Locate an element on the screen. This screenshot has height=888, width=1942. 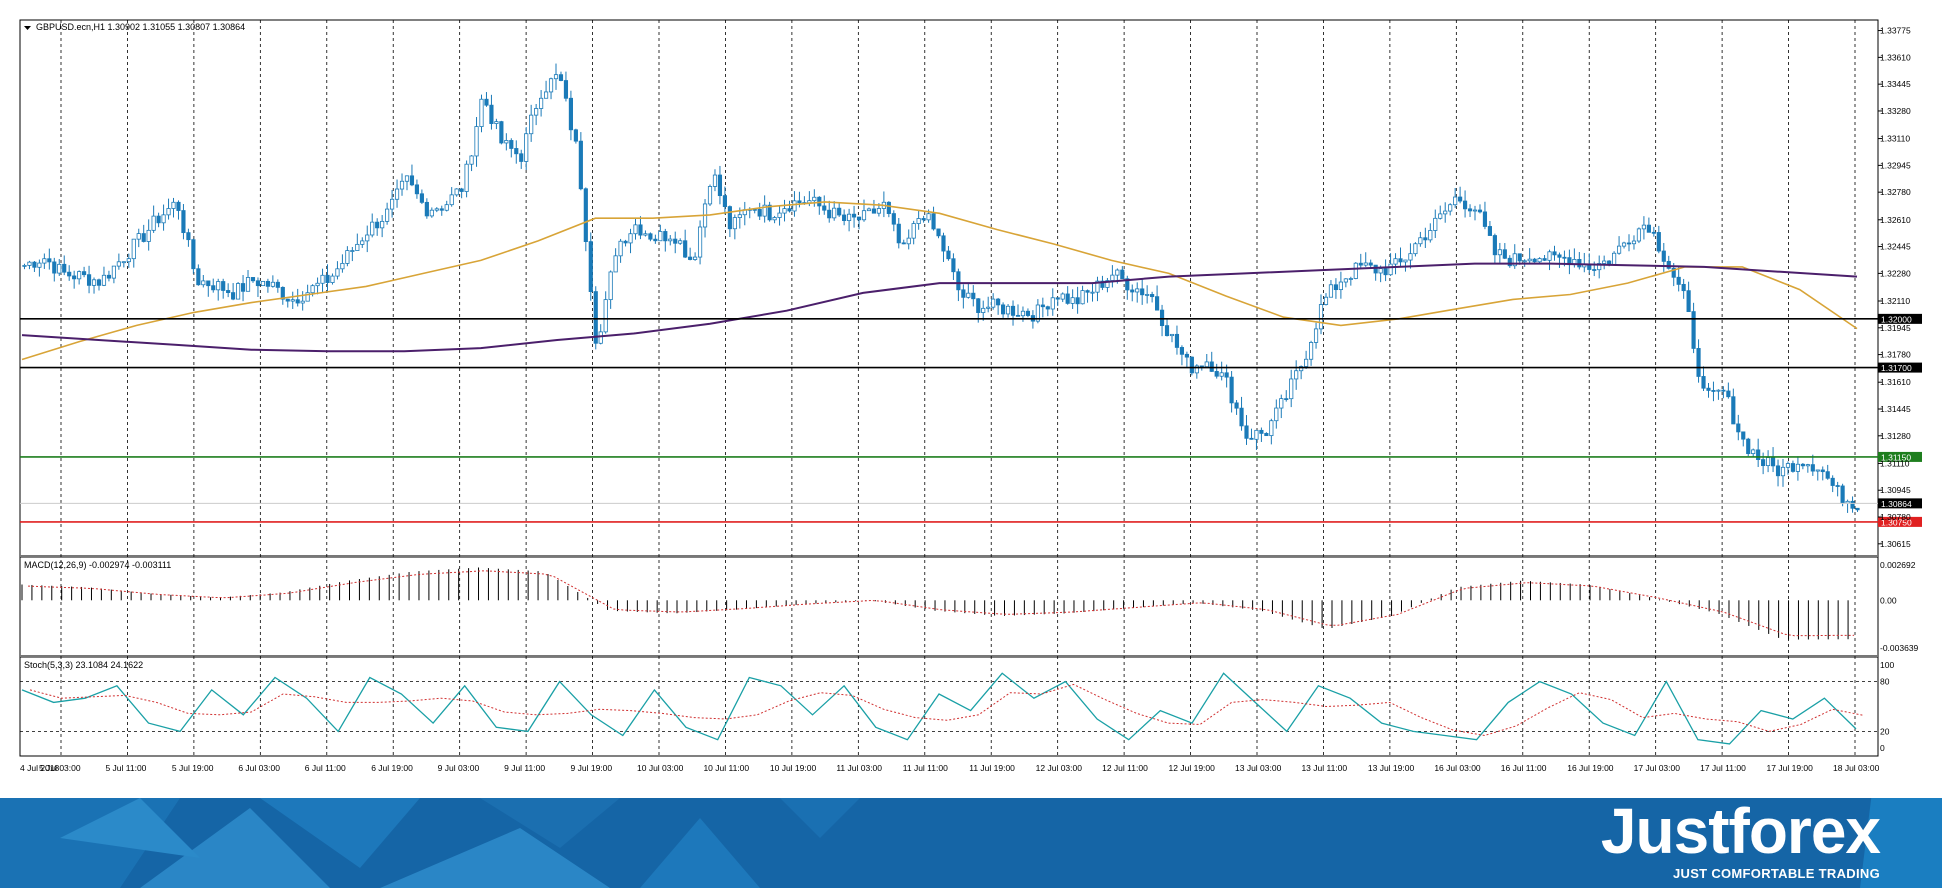
time-label: 18 Jul 03:00 is located at coordinates (1856, 768).